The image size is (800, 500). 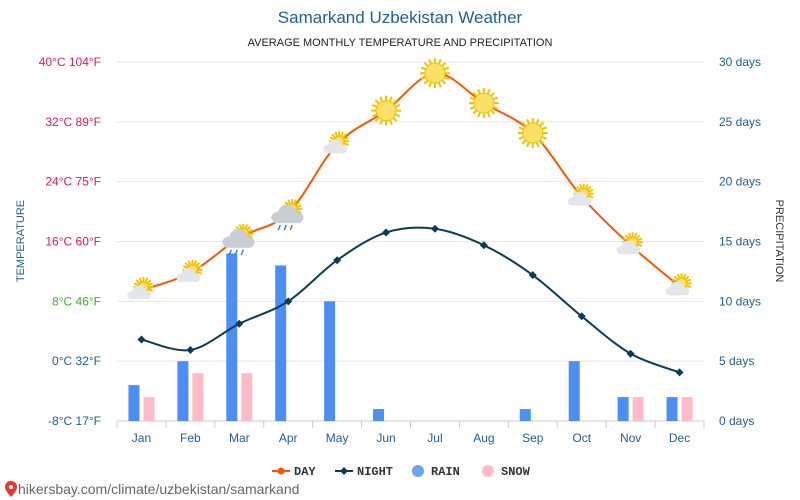 I want to click on legend-item-snow: SNOW, so click(x=506, y=472).